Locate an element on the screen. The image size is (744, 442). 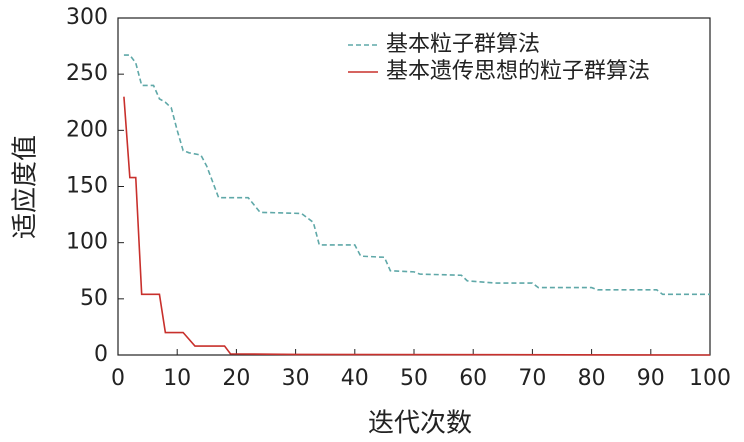
y-axis-title: 适应度值 is located at coordinates (26, 187).